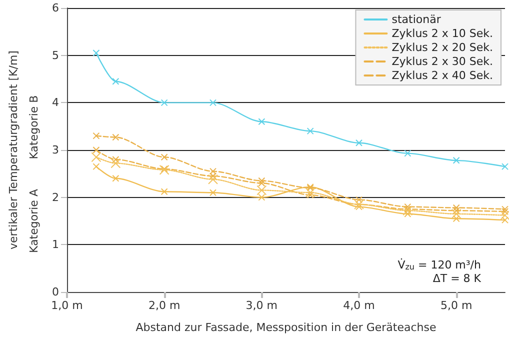 The width and height of the screenshot is (509, 342). What do you see at coordinates (55, 150) in the screenshot?
I see `y-tick-label: 3` at bounding box center [55, 150].